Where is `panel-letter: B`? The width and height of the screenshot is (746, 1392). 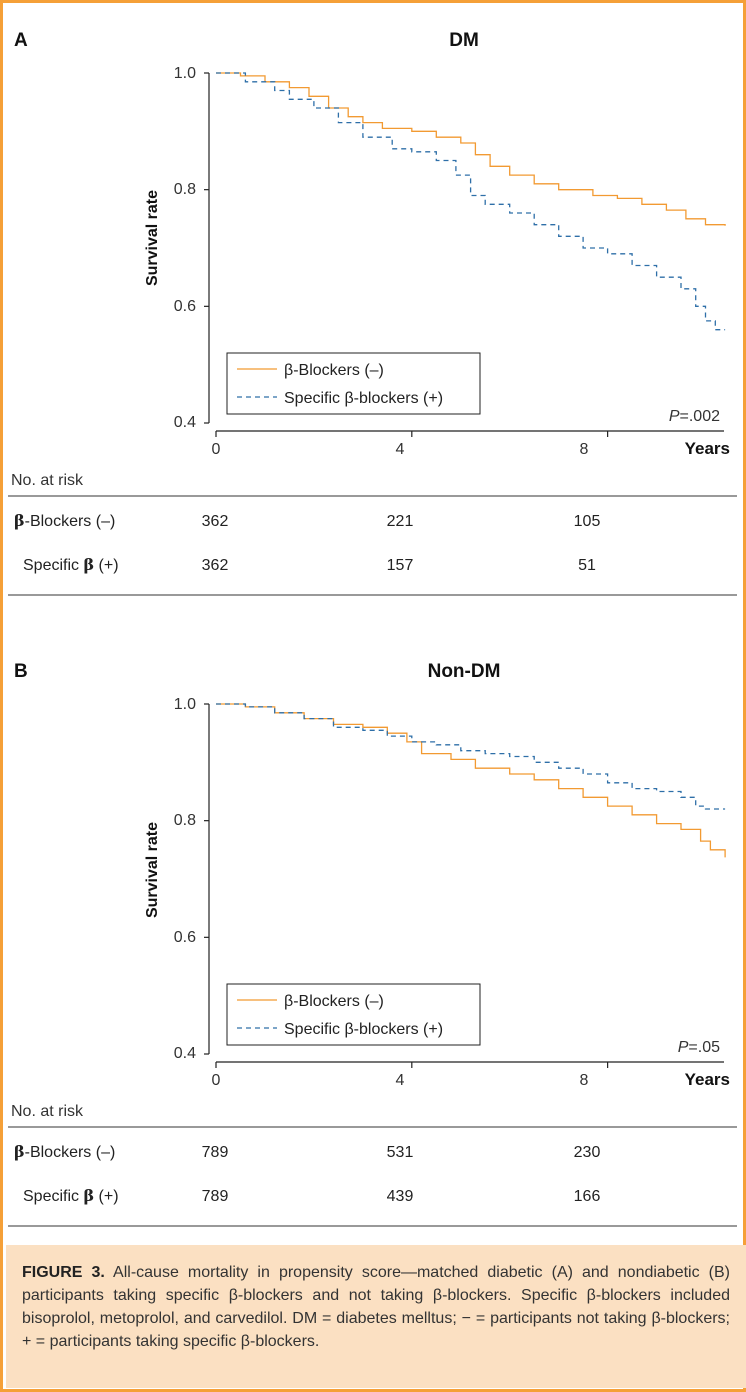
panel-letter: B is located at coordinates (21, 671).